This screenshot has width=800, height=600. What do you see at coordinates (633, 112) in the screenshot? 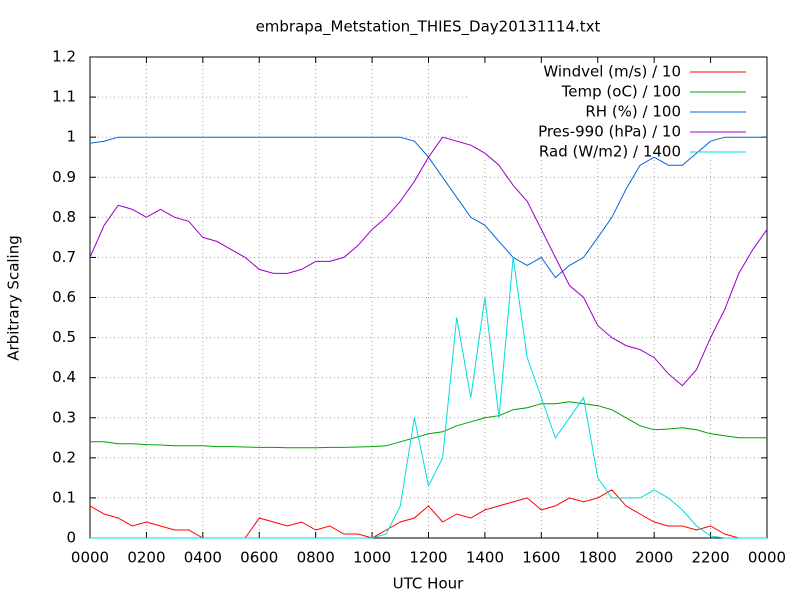
I see `legend-label: RH (%) / 100` at bounding box center [633, 112].